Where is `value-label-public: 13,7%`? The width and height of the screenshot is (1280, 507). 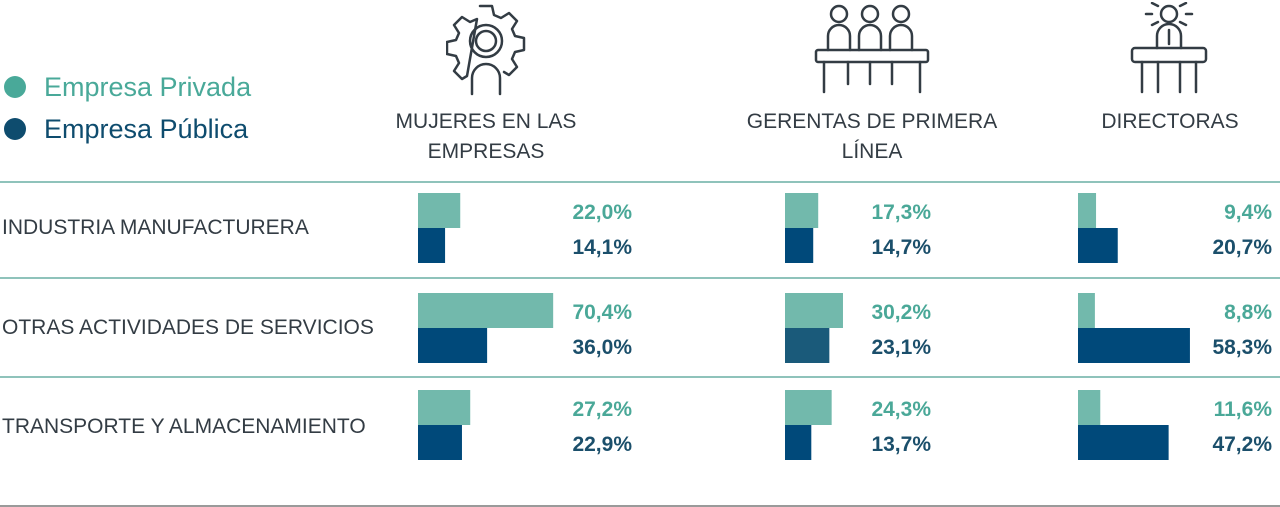
value-label-public: 13,7% is located at coordinates (901, 444).